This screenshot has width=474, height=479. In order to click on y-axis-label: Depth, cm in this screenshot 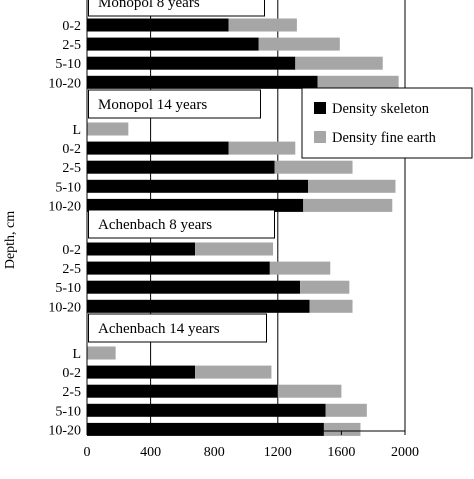, I will do `click(10, 240)`.